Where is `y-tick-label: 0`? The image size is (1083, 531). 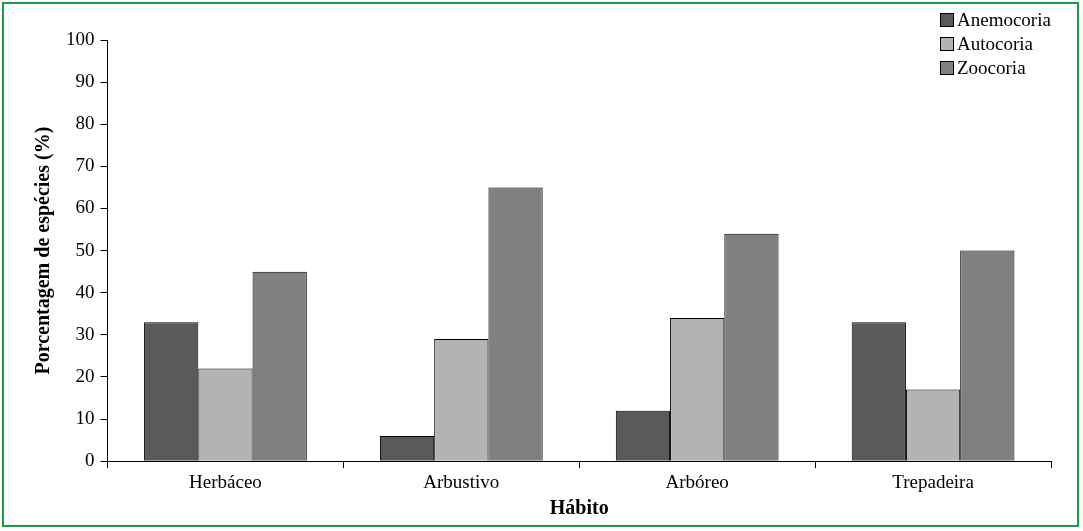
y-tick-label: 0 is located at coordinates (90, 460).